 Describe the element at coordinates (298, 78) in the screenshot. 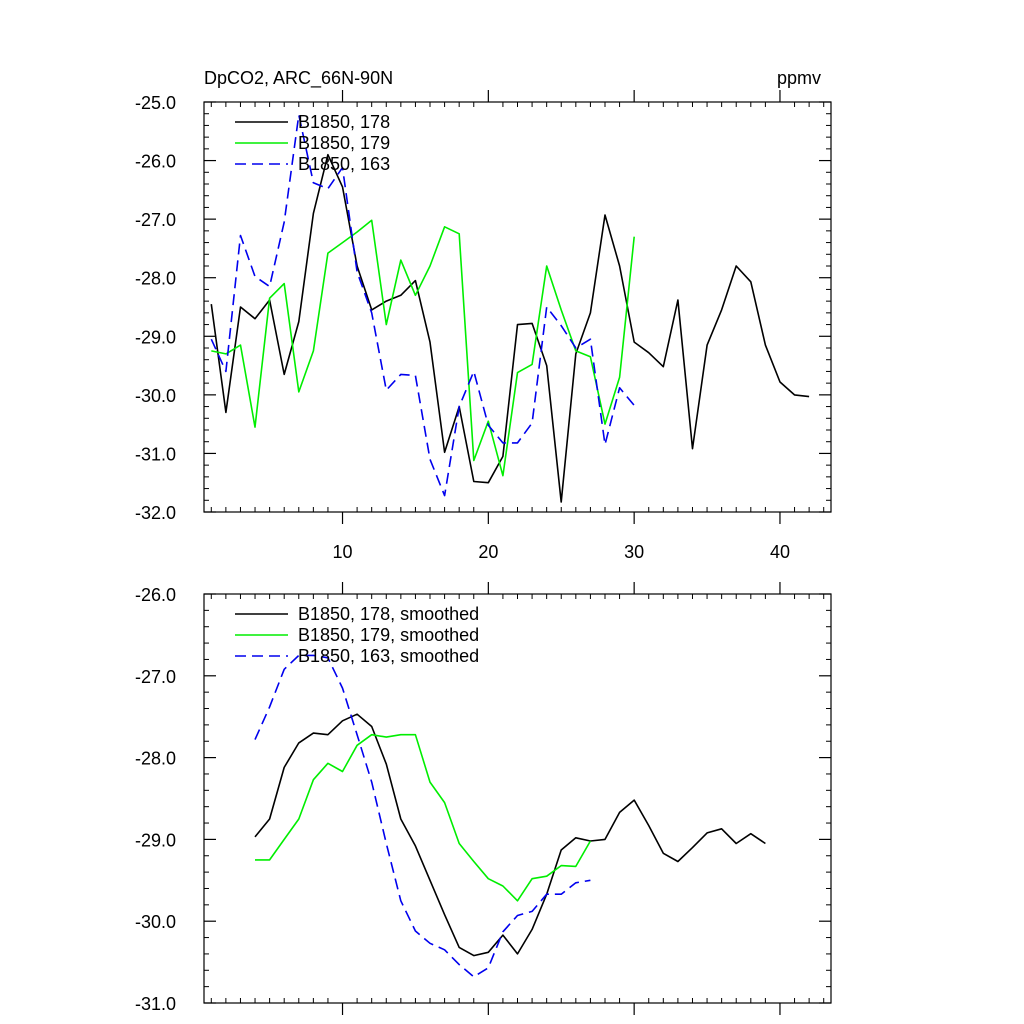

I see `title-left: DpCO2, ARC_66N-90N` at that location.